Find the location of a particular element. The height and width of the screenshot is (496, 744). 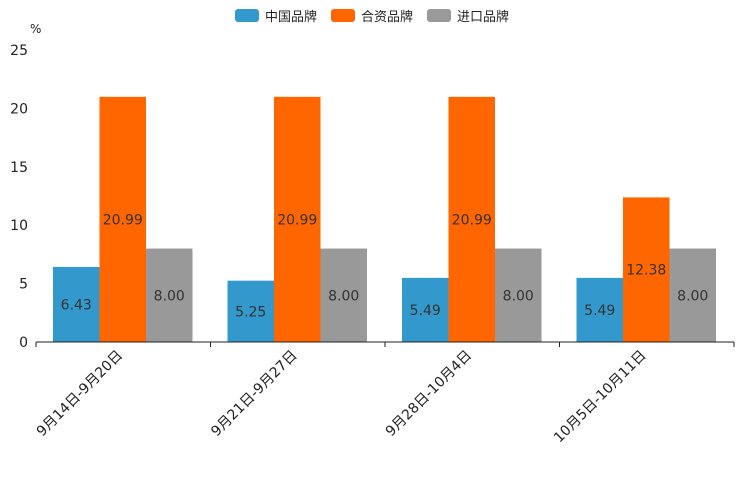

y-axis-unit-label: % is located at coordinates (35, 29).